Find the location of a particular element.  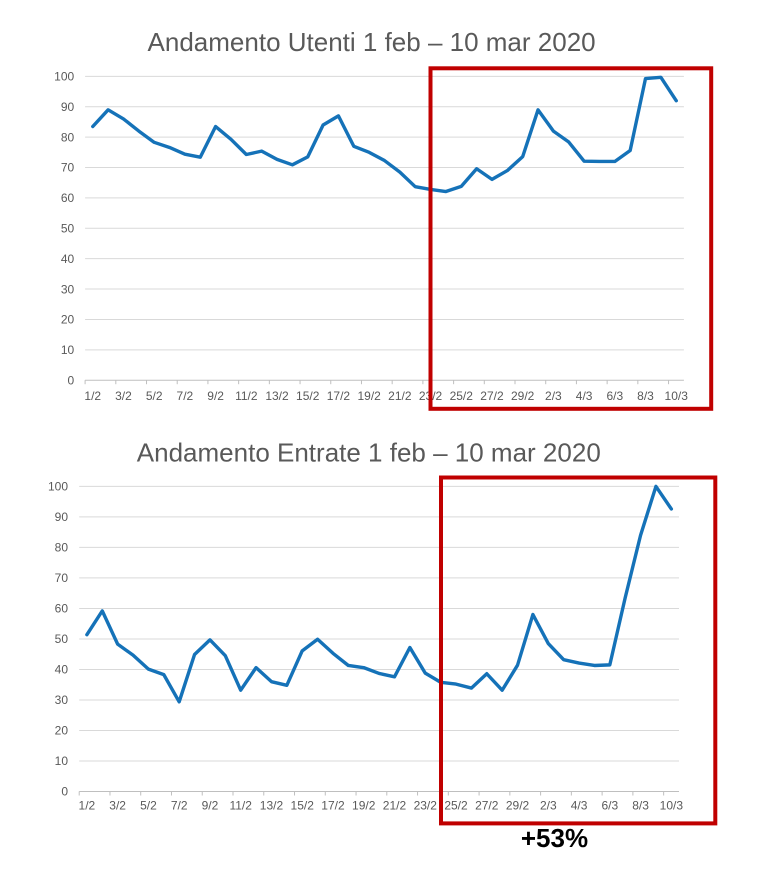

svg-text:Andamento Utenti 1 feb – 10 ma: Andamento Utenti 1 feb – 10 mar 2020 is located at coordinates (372, 42).